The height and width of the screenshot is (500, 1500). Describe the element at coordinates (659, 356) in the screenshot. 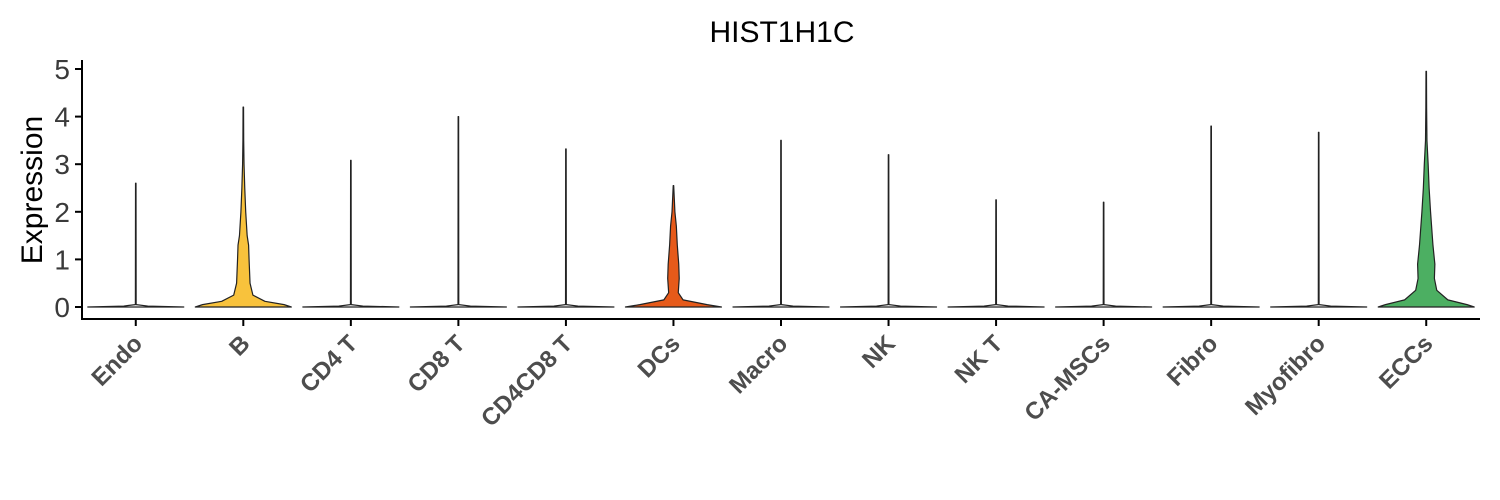

I see `x-tick-label: DCs` at that location.